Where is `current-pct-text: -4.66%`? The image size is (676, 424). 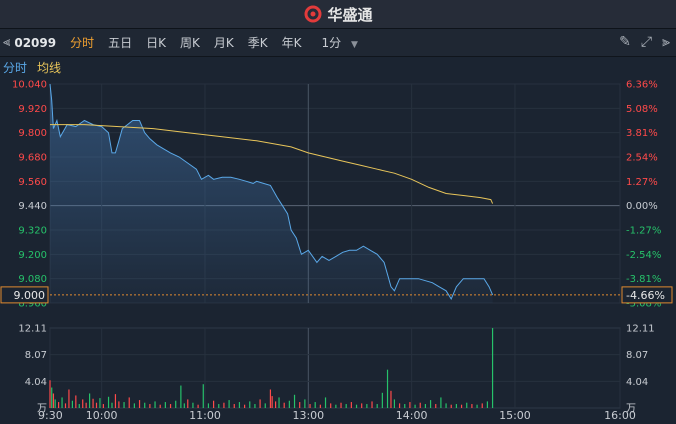 current-pct-text: -4.66% is located at coordinates (645, 295).